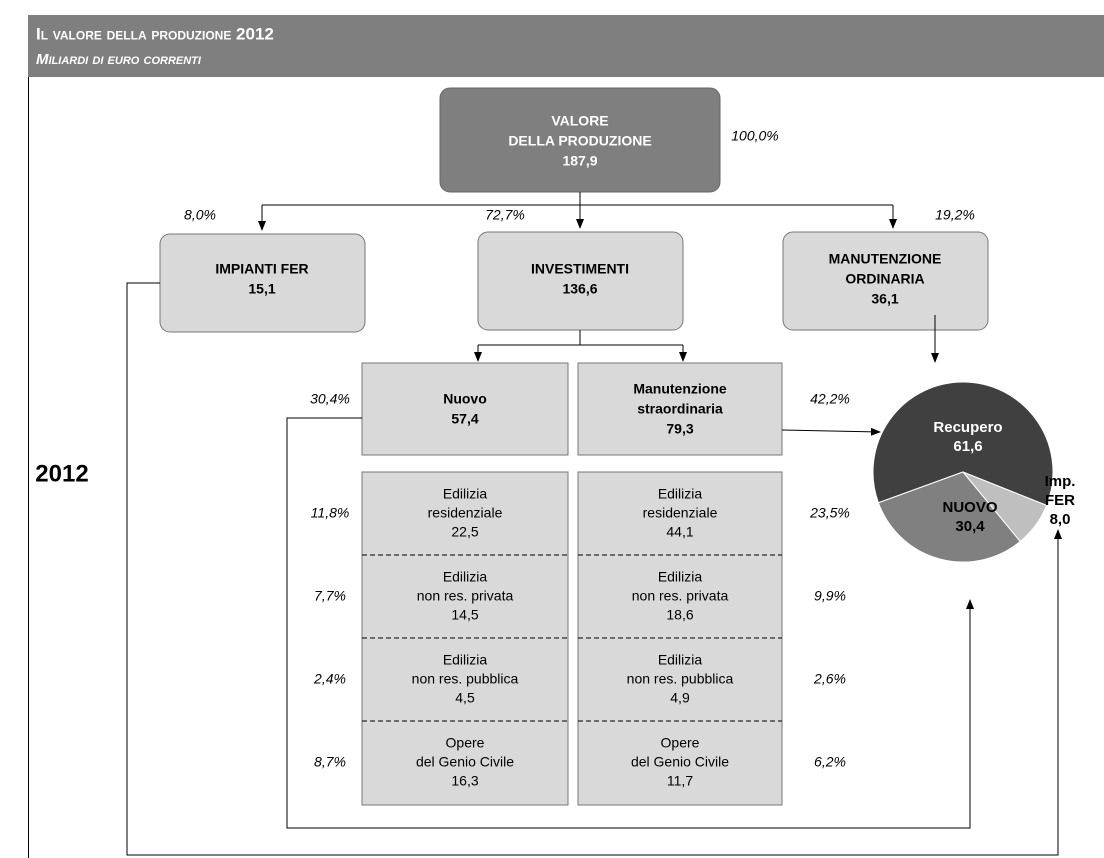  I want to click on share: 23,5%, so click(829, 513).